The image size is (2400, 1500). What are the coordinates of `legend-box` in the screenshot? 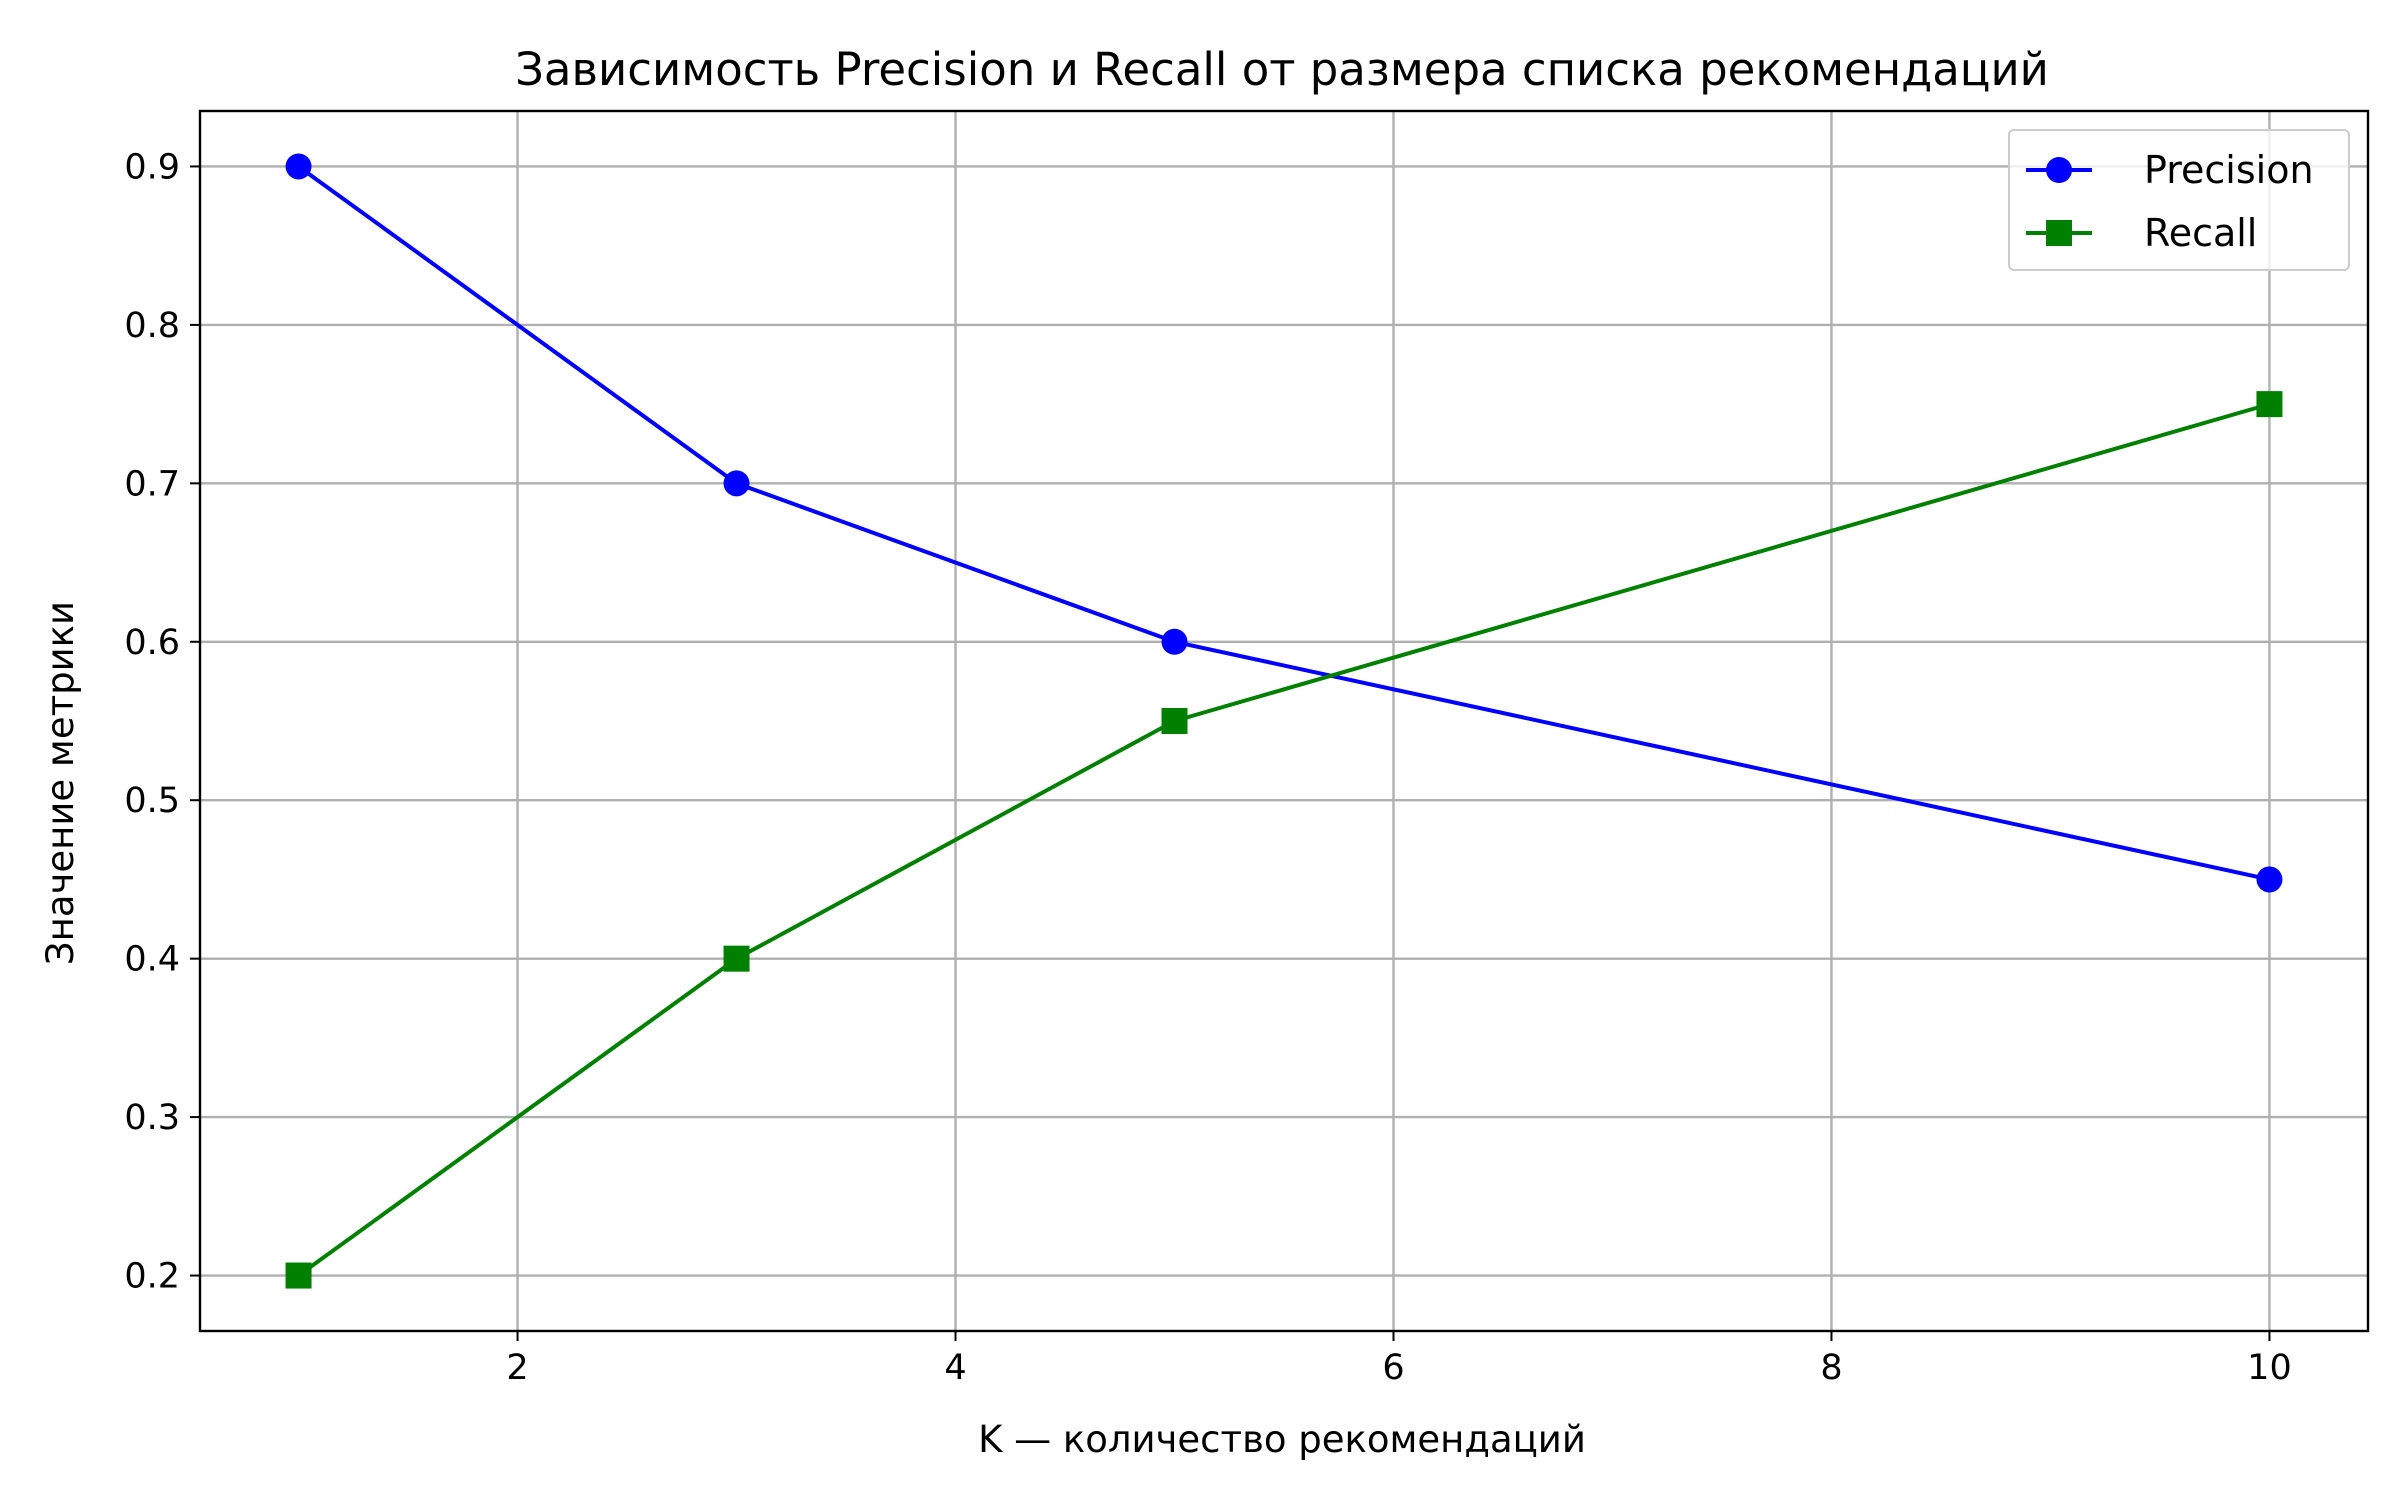 It's located at (2179, 200).